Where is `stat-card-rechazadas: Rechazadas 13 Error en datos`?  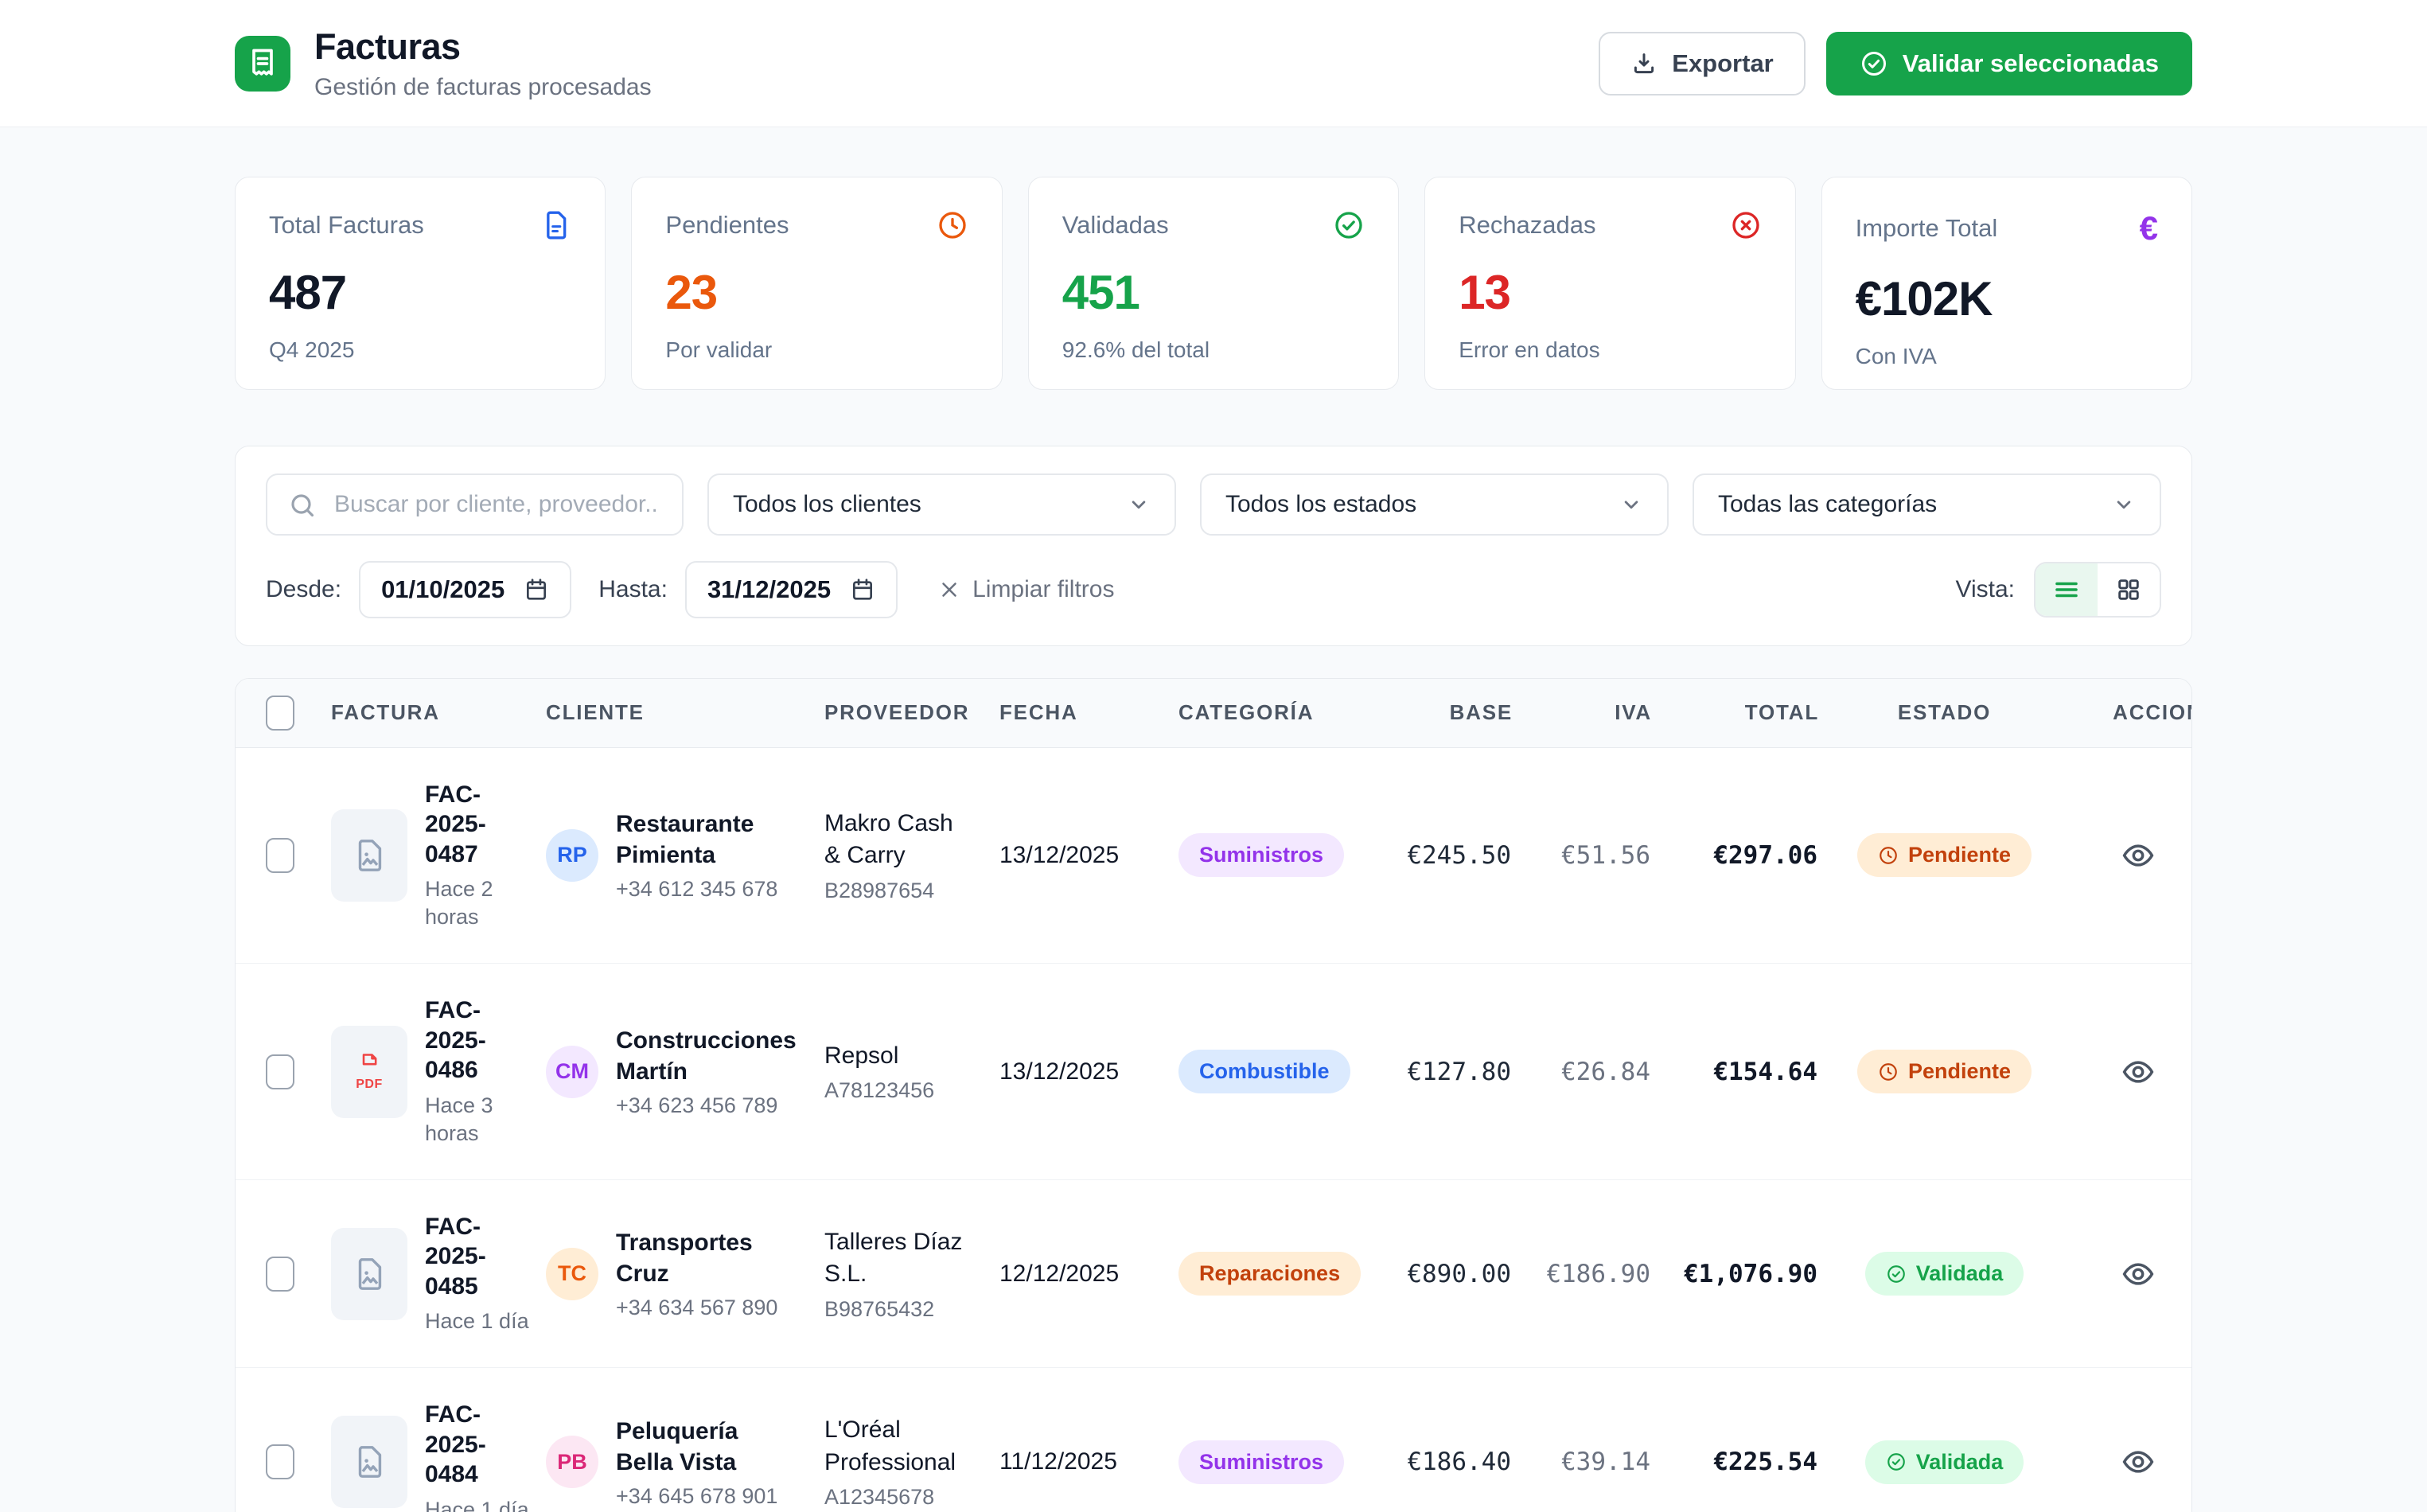
stat-card-rechazadas: Rechazadas 13 Error en datos is located at coordinates (1610, 283).